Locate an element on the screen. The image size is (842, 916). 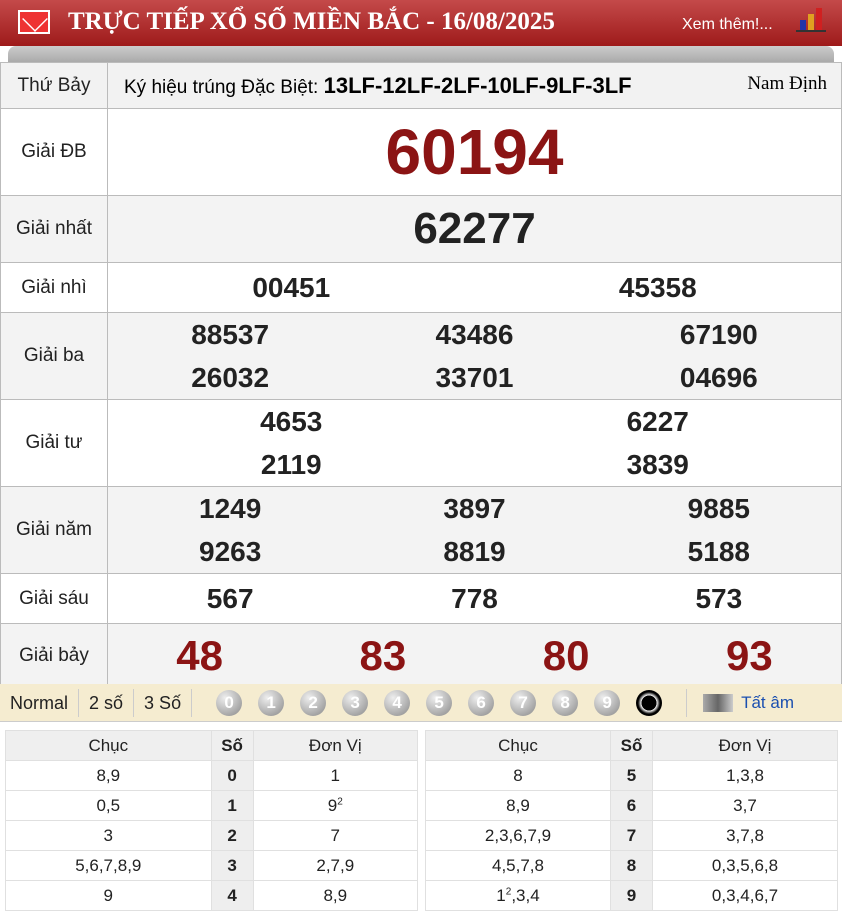
prize-number: 88537 is located at coordinates (230, 334).